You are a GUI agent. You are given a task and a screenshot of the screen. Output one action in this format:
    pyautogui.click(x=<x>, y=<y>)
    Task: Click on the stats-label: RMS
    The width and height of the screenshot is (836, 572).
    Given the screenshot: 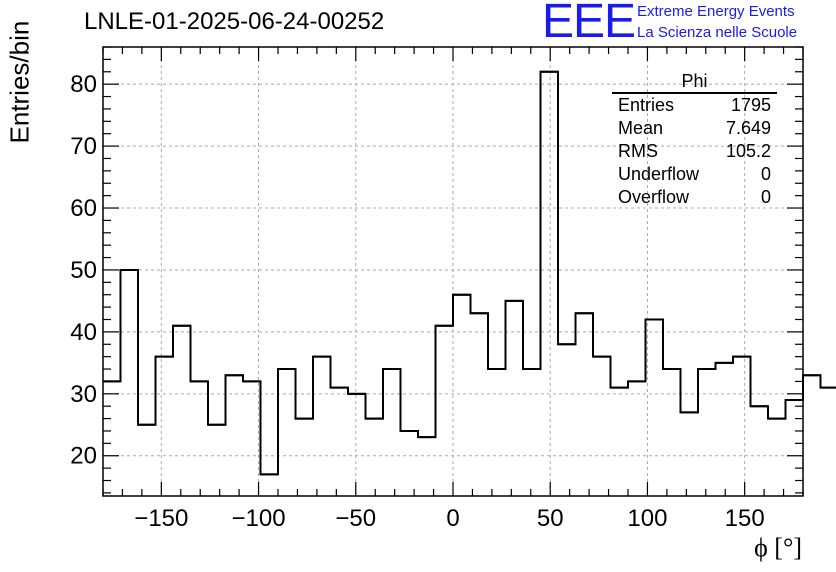 What is the action you would take?
    pyautogui.click(x=638, y=151)
    